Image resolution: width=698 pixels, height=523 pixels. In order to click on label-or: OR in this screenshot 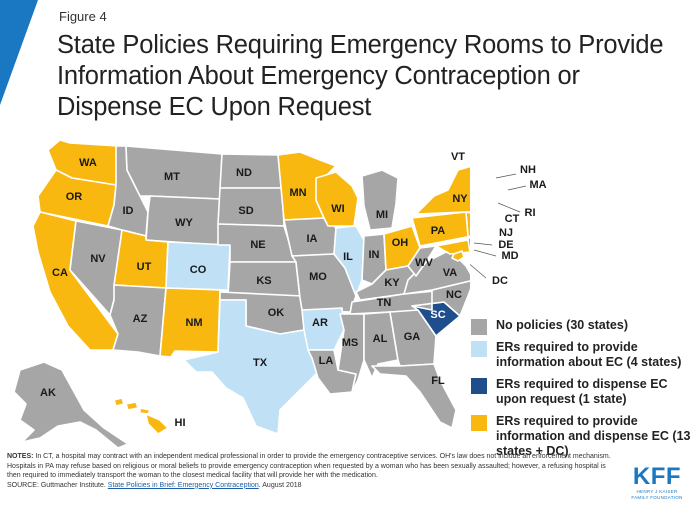, I will do `click(74, 197)`.